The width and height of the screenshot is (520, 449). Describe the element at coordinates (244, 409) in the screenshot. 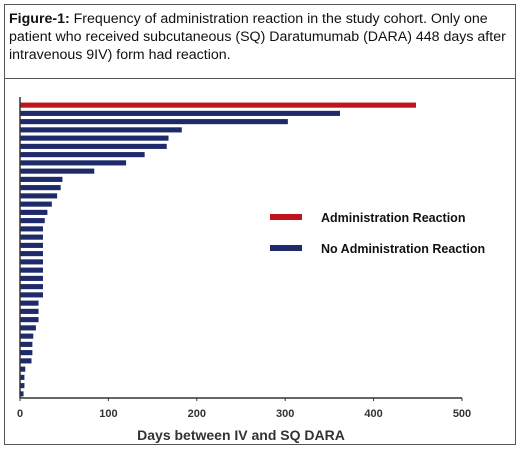

I see `x-ticks: 0 100 200 300 400 500` at that location.